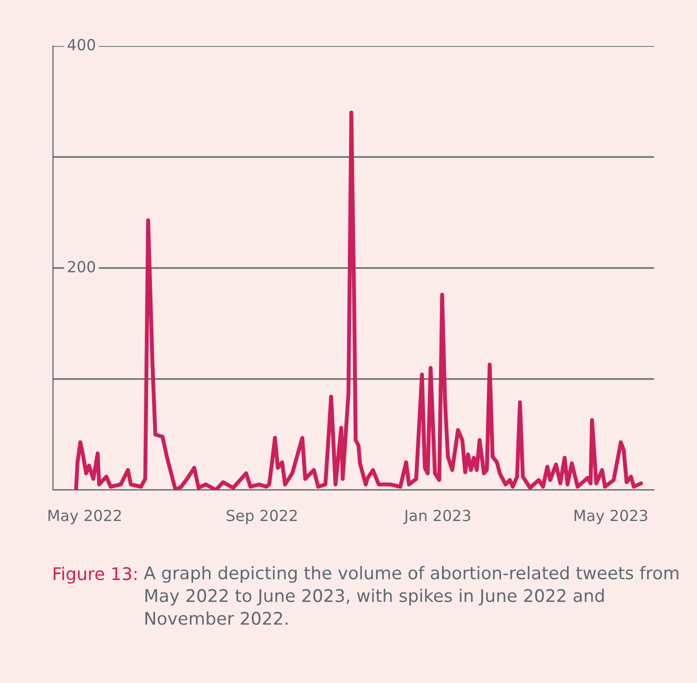 The width and height of the screenshot is (697, 683). I want to click on y-tick-label: 200, so click(82, 266).